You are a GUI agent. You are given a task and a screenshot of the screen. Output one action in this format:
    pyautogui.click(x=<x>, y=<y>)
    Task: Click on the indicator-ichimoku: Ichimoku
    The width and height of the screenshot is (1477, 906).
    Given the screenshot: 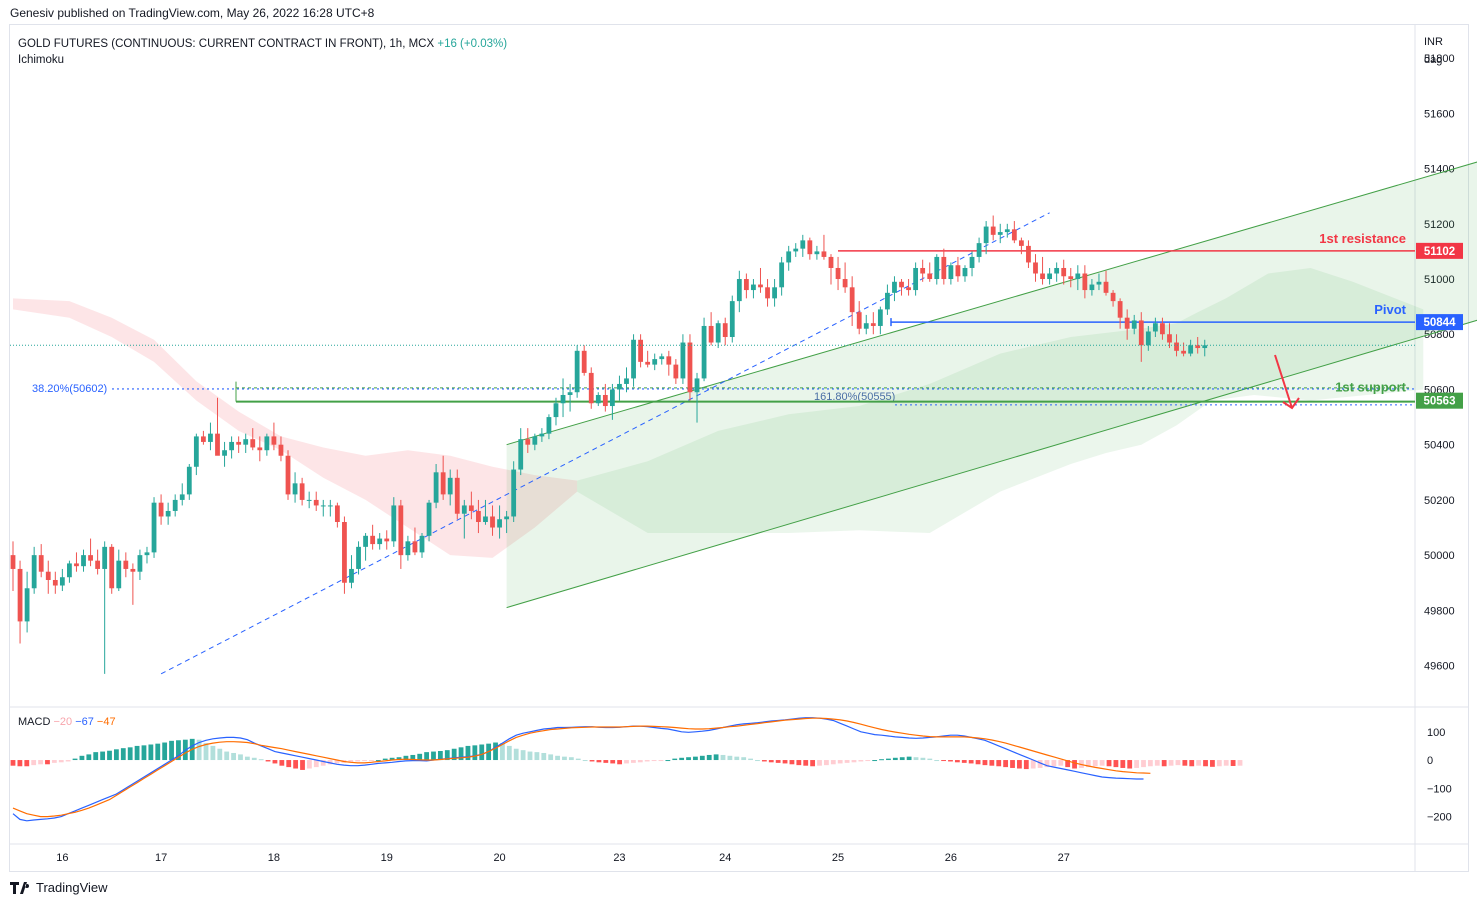 What is the action you would take?
    pyautogui.click(x=41, y=60)
    